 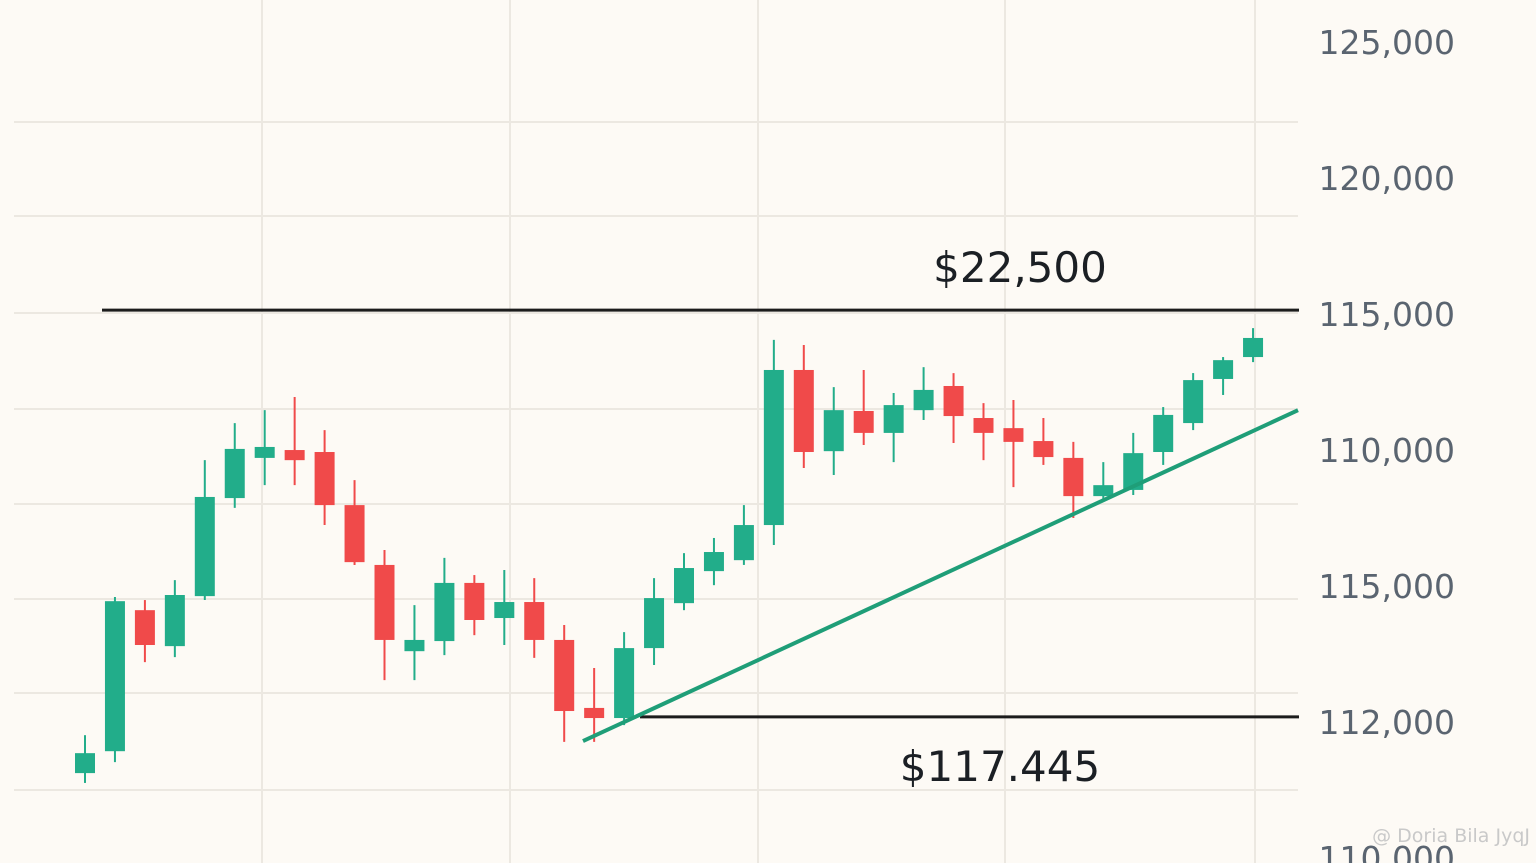 I want to click on y-axis-label: 120,000, so click(x=1387, y=178).